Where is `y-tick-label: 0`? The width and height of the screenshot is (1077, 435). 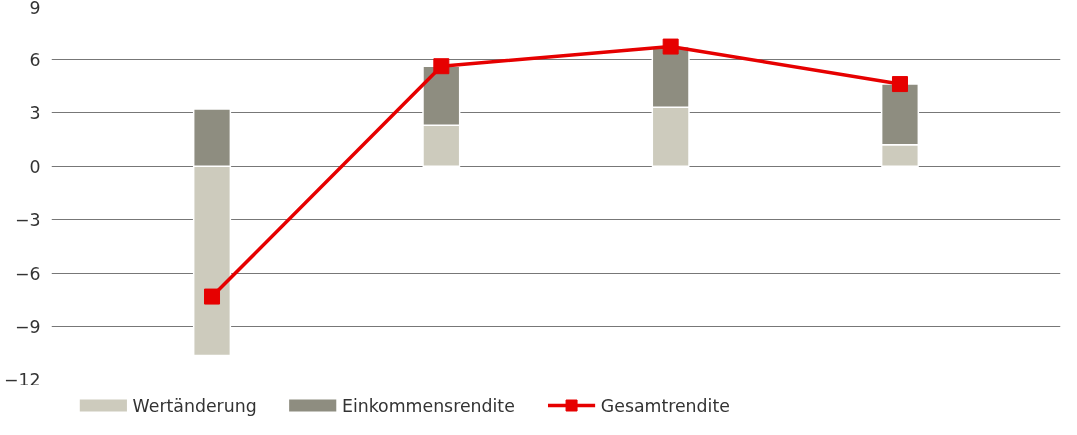 y-tick-label: 0 is located at coordinates (35, 166).